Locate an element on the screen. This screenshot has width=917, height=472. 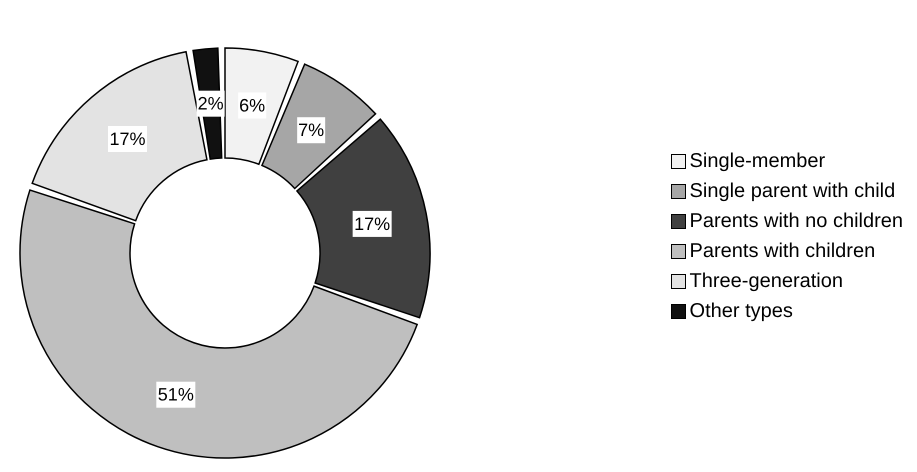
legend-label: Three-generation is located at coordinates (766, 281).